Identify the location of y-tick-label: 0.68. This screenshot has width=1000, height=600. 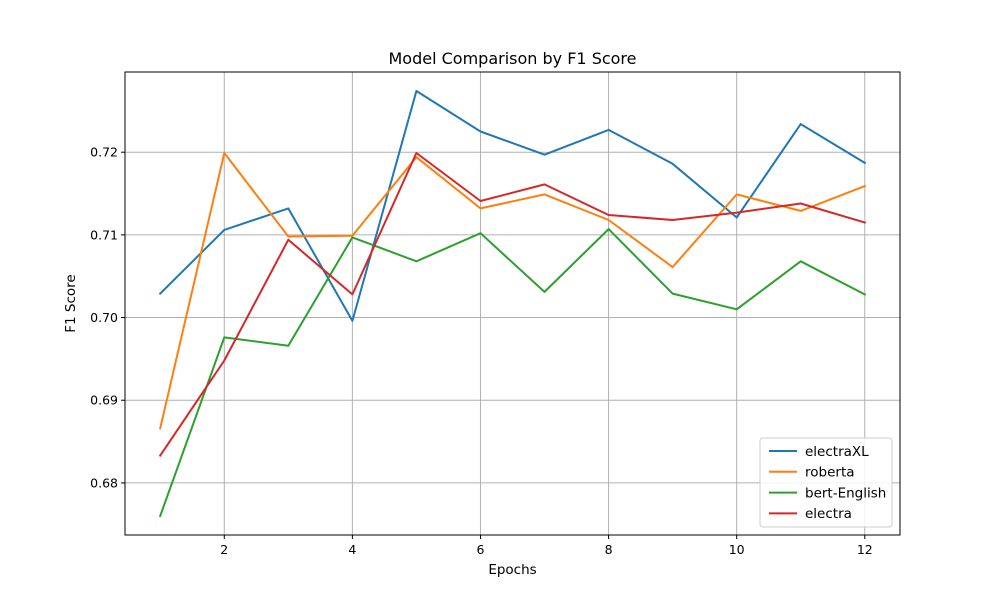
(104, 482).